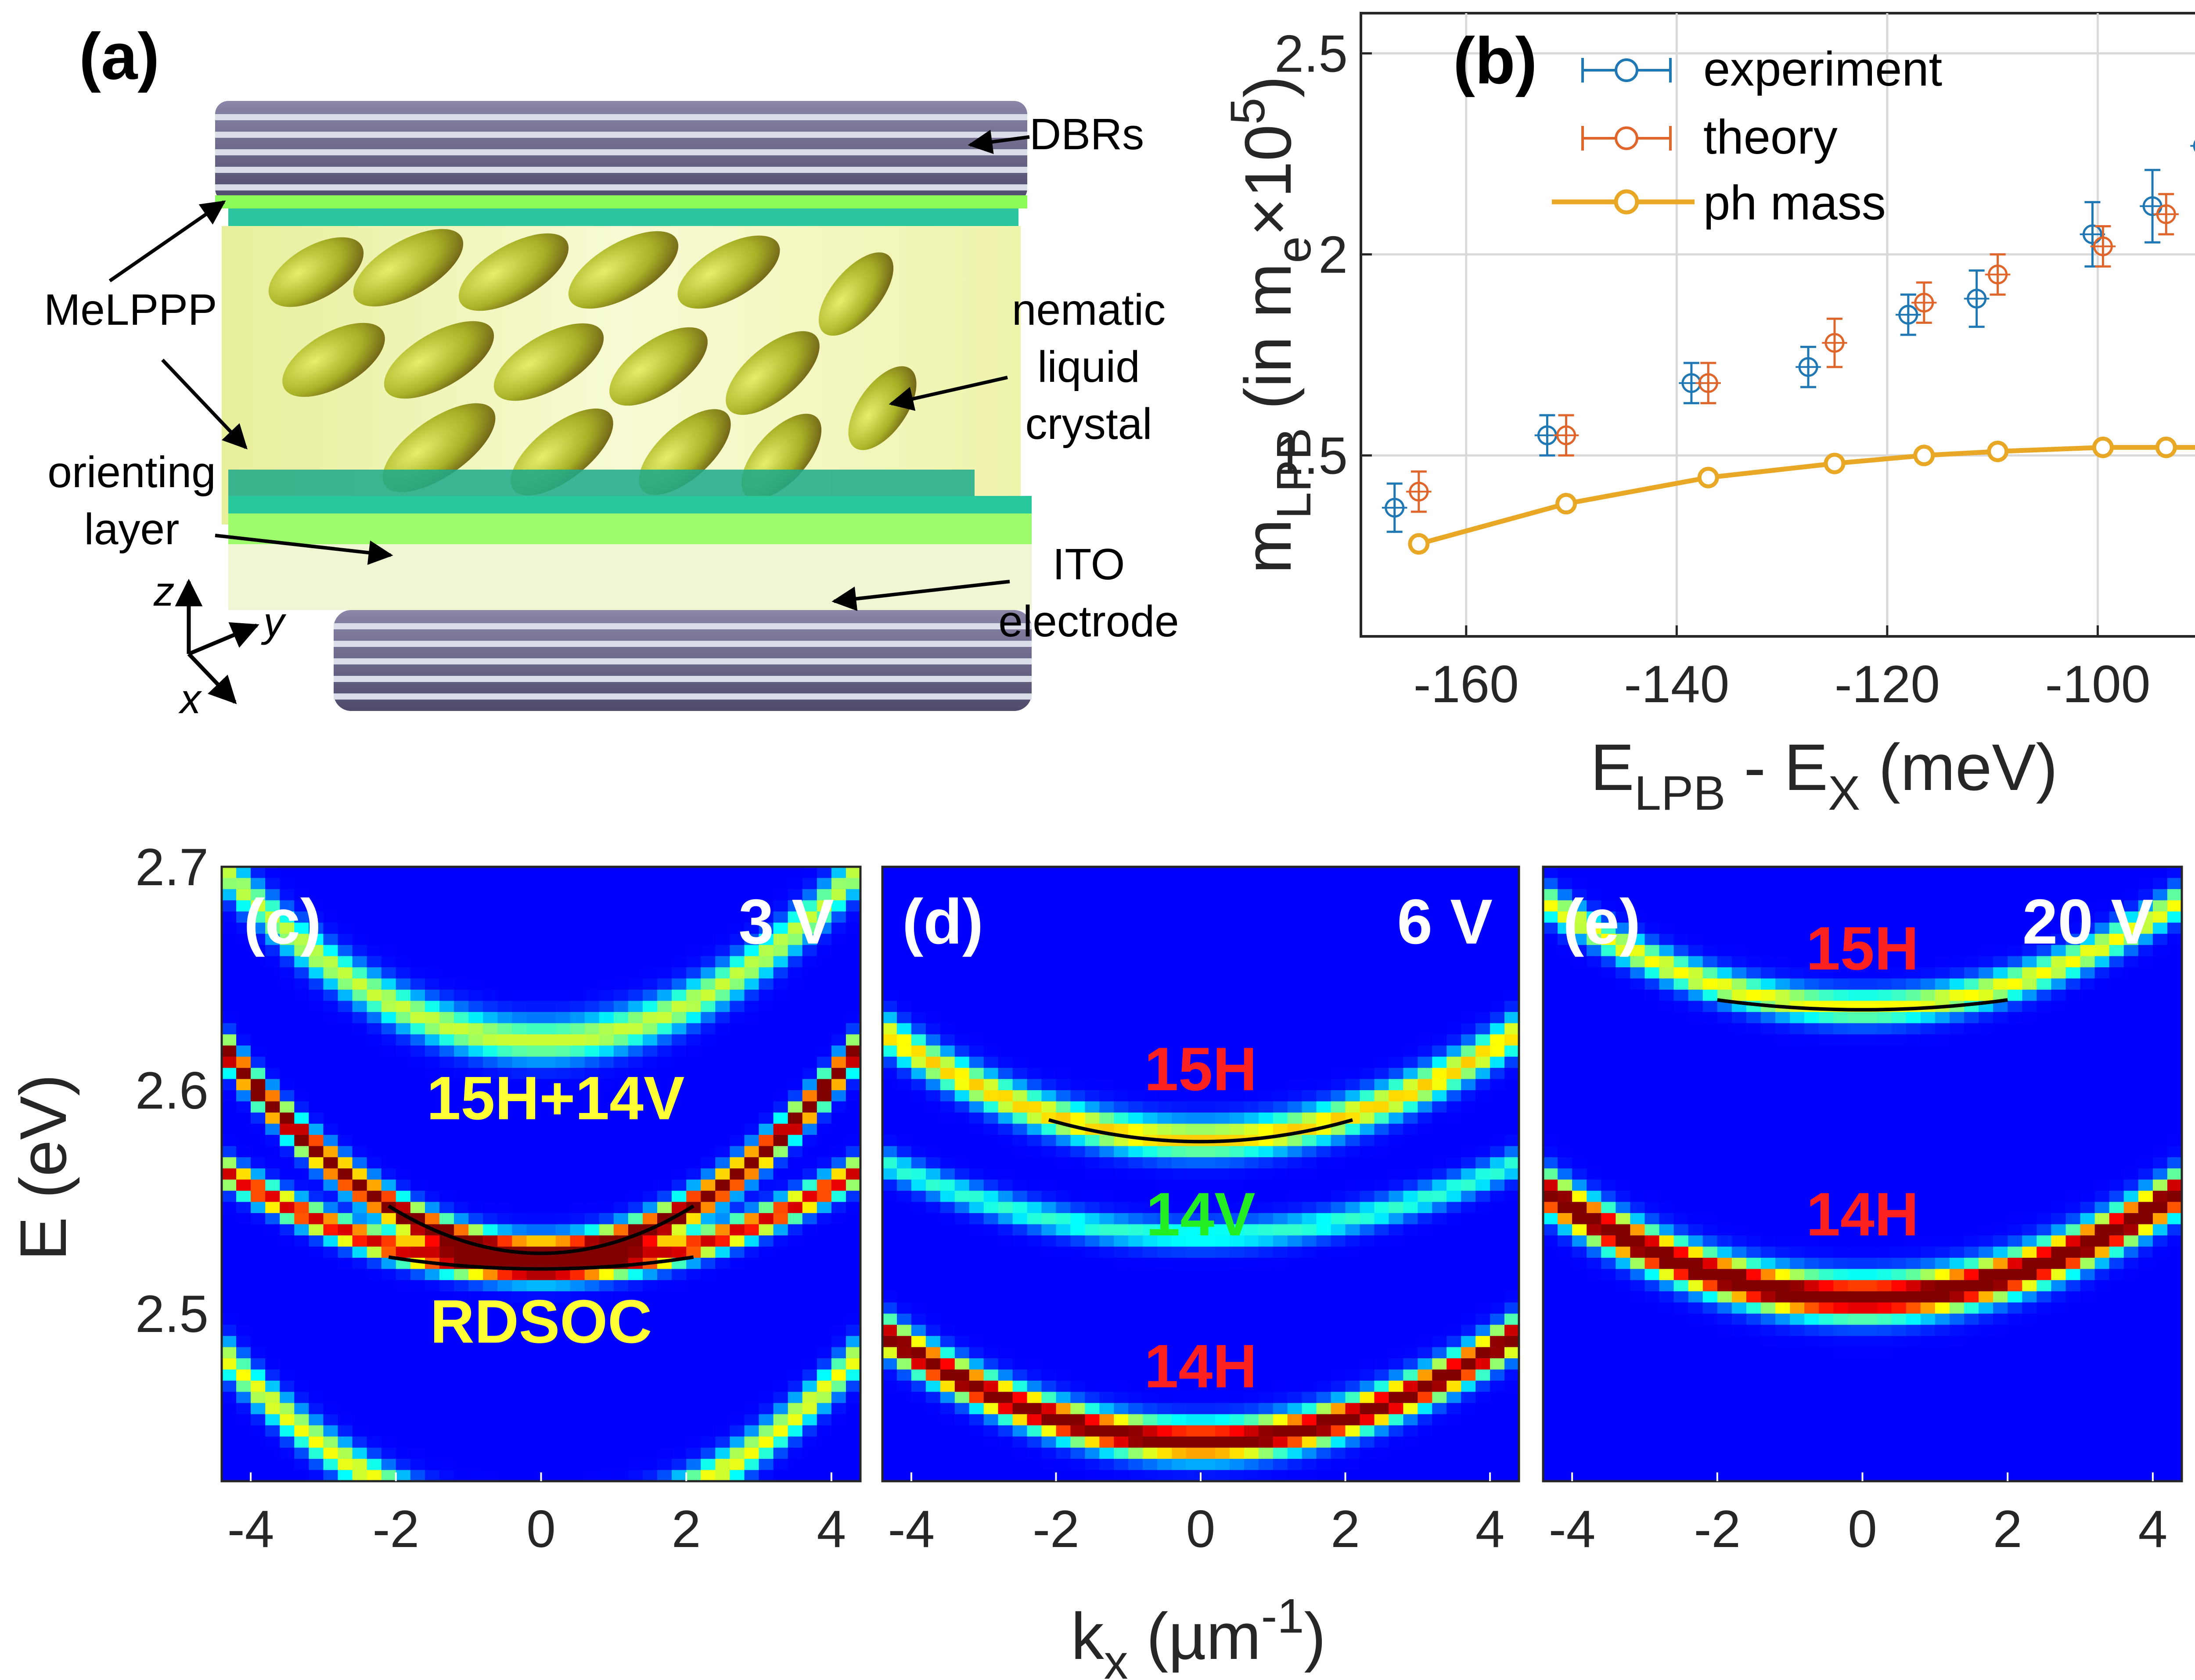 The image size is (2195, 1680). I want to click on nematic-label-line2: liquid, so click(1088, 366).